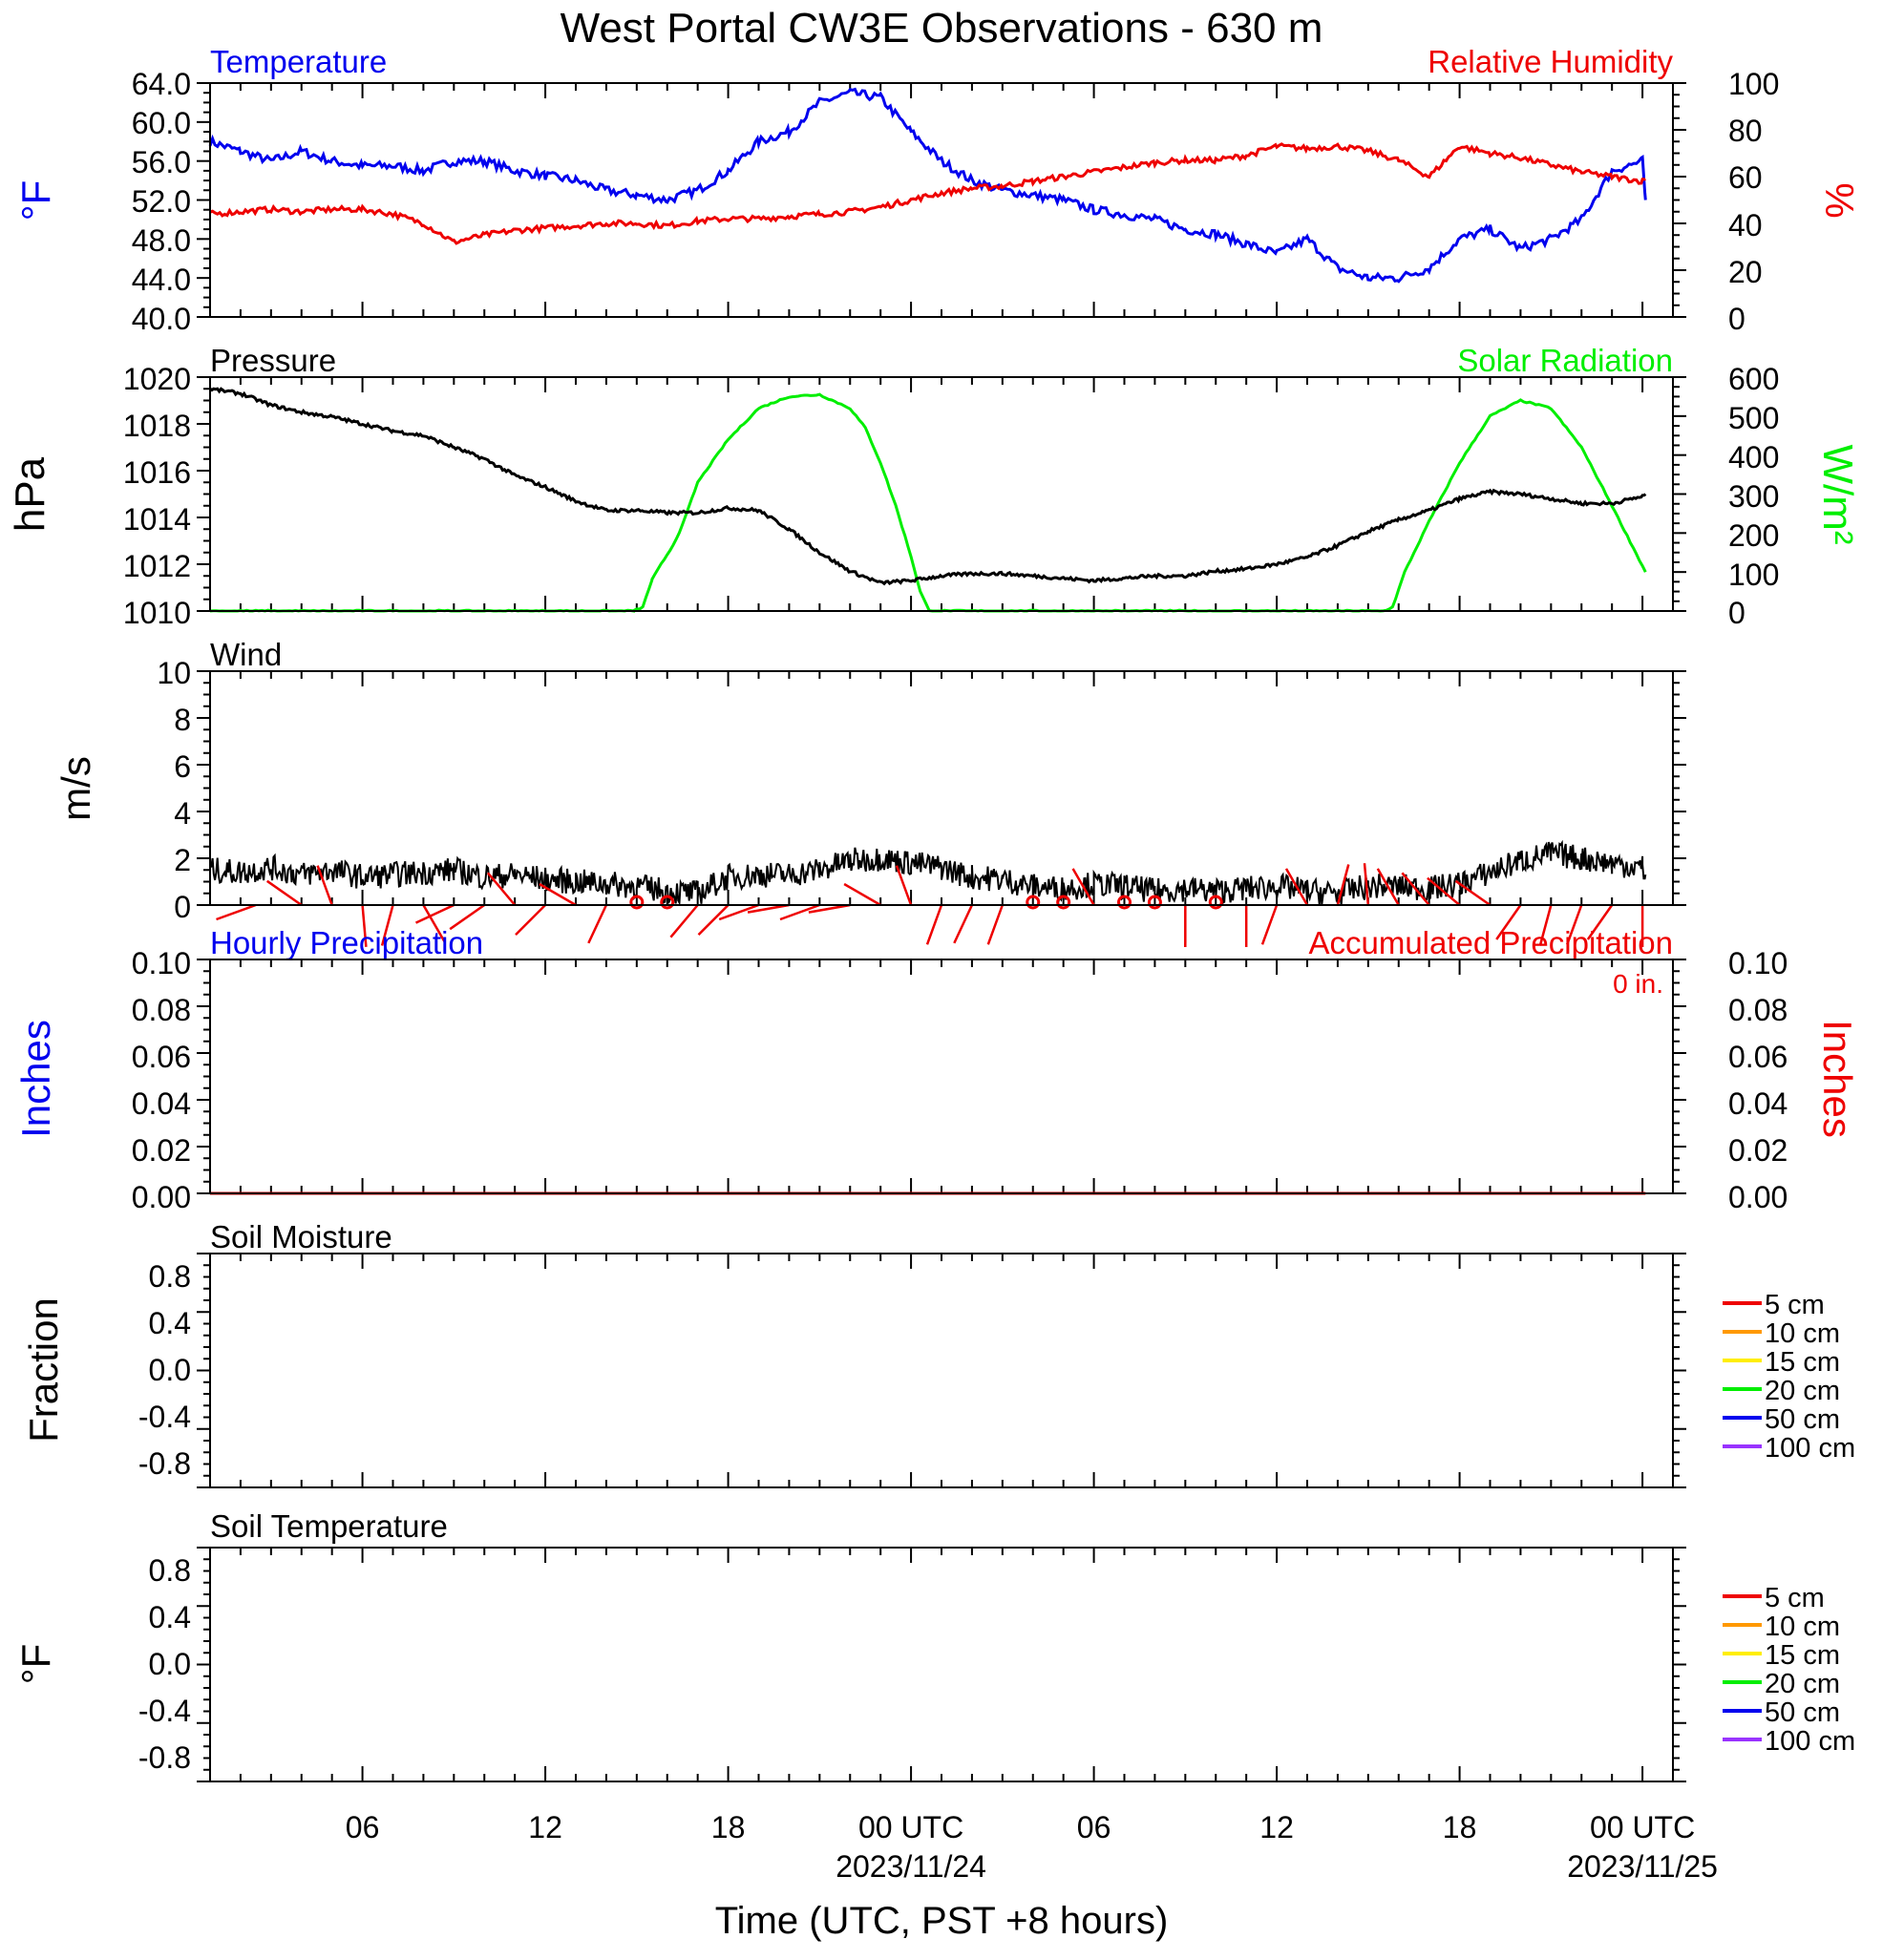 The width and height of the screenshot is (1883, 1960). I want to click on temperature-ticks: 64.0 60.0 56.0 52.0 48.0 44.0 40.0, so click(161, 201).